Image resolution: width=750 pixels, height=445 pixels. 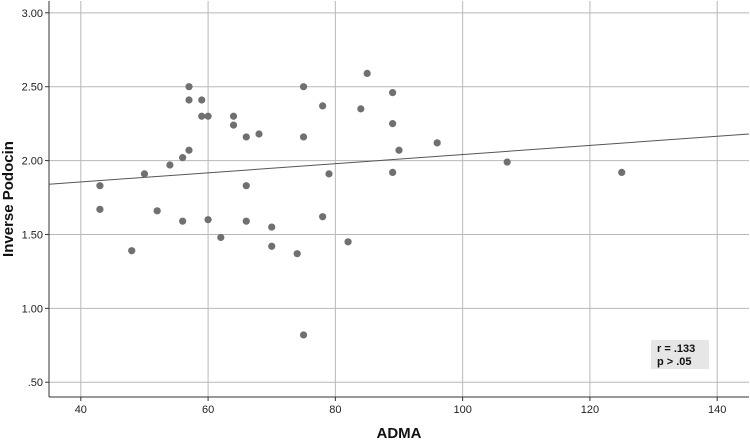 What do you see at coordinates (35, 383) in the screenshot?
I see `y-tick-label: .50` at bounding box center [35, 383].